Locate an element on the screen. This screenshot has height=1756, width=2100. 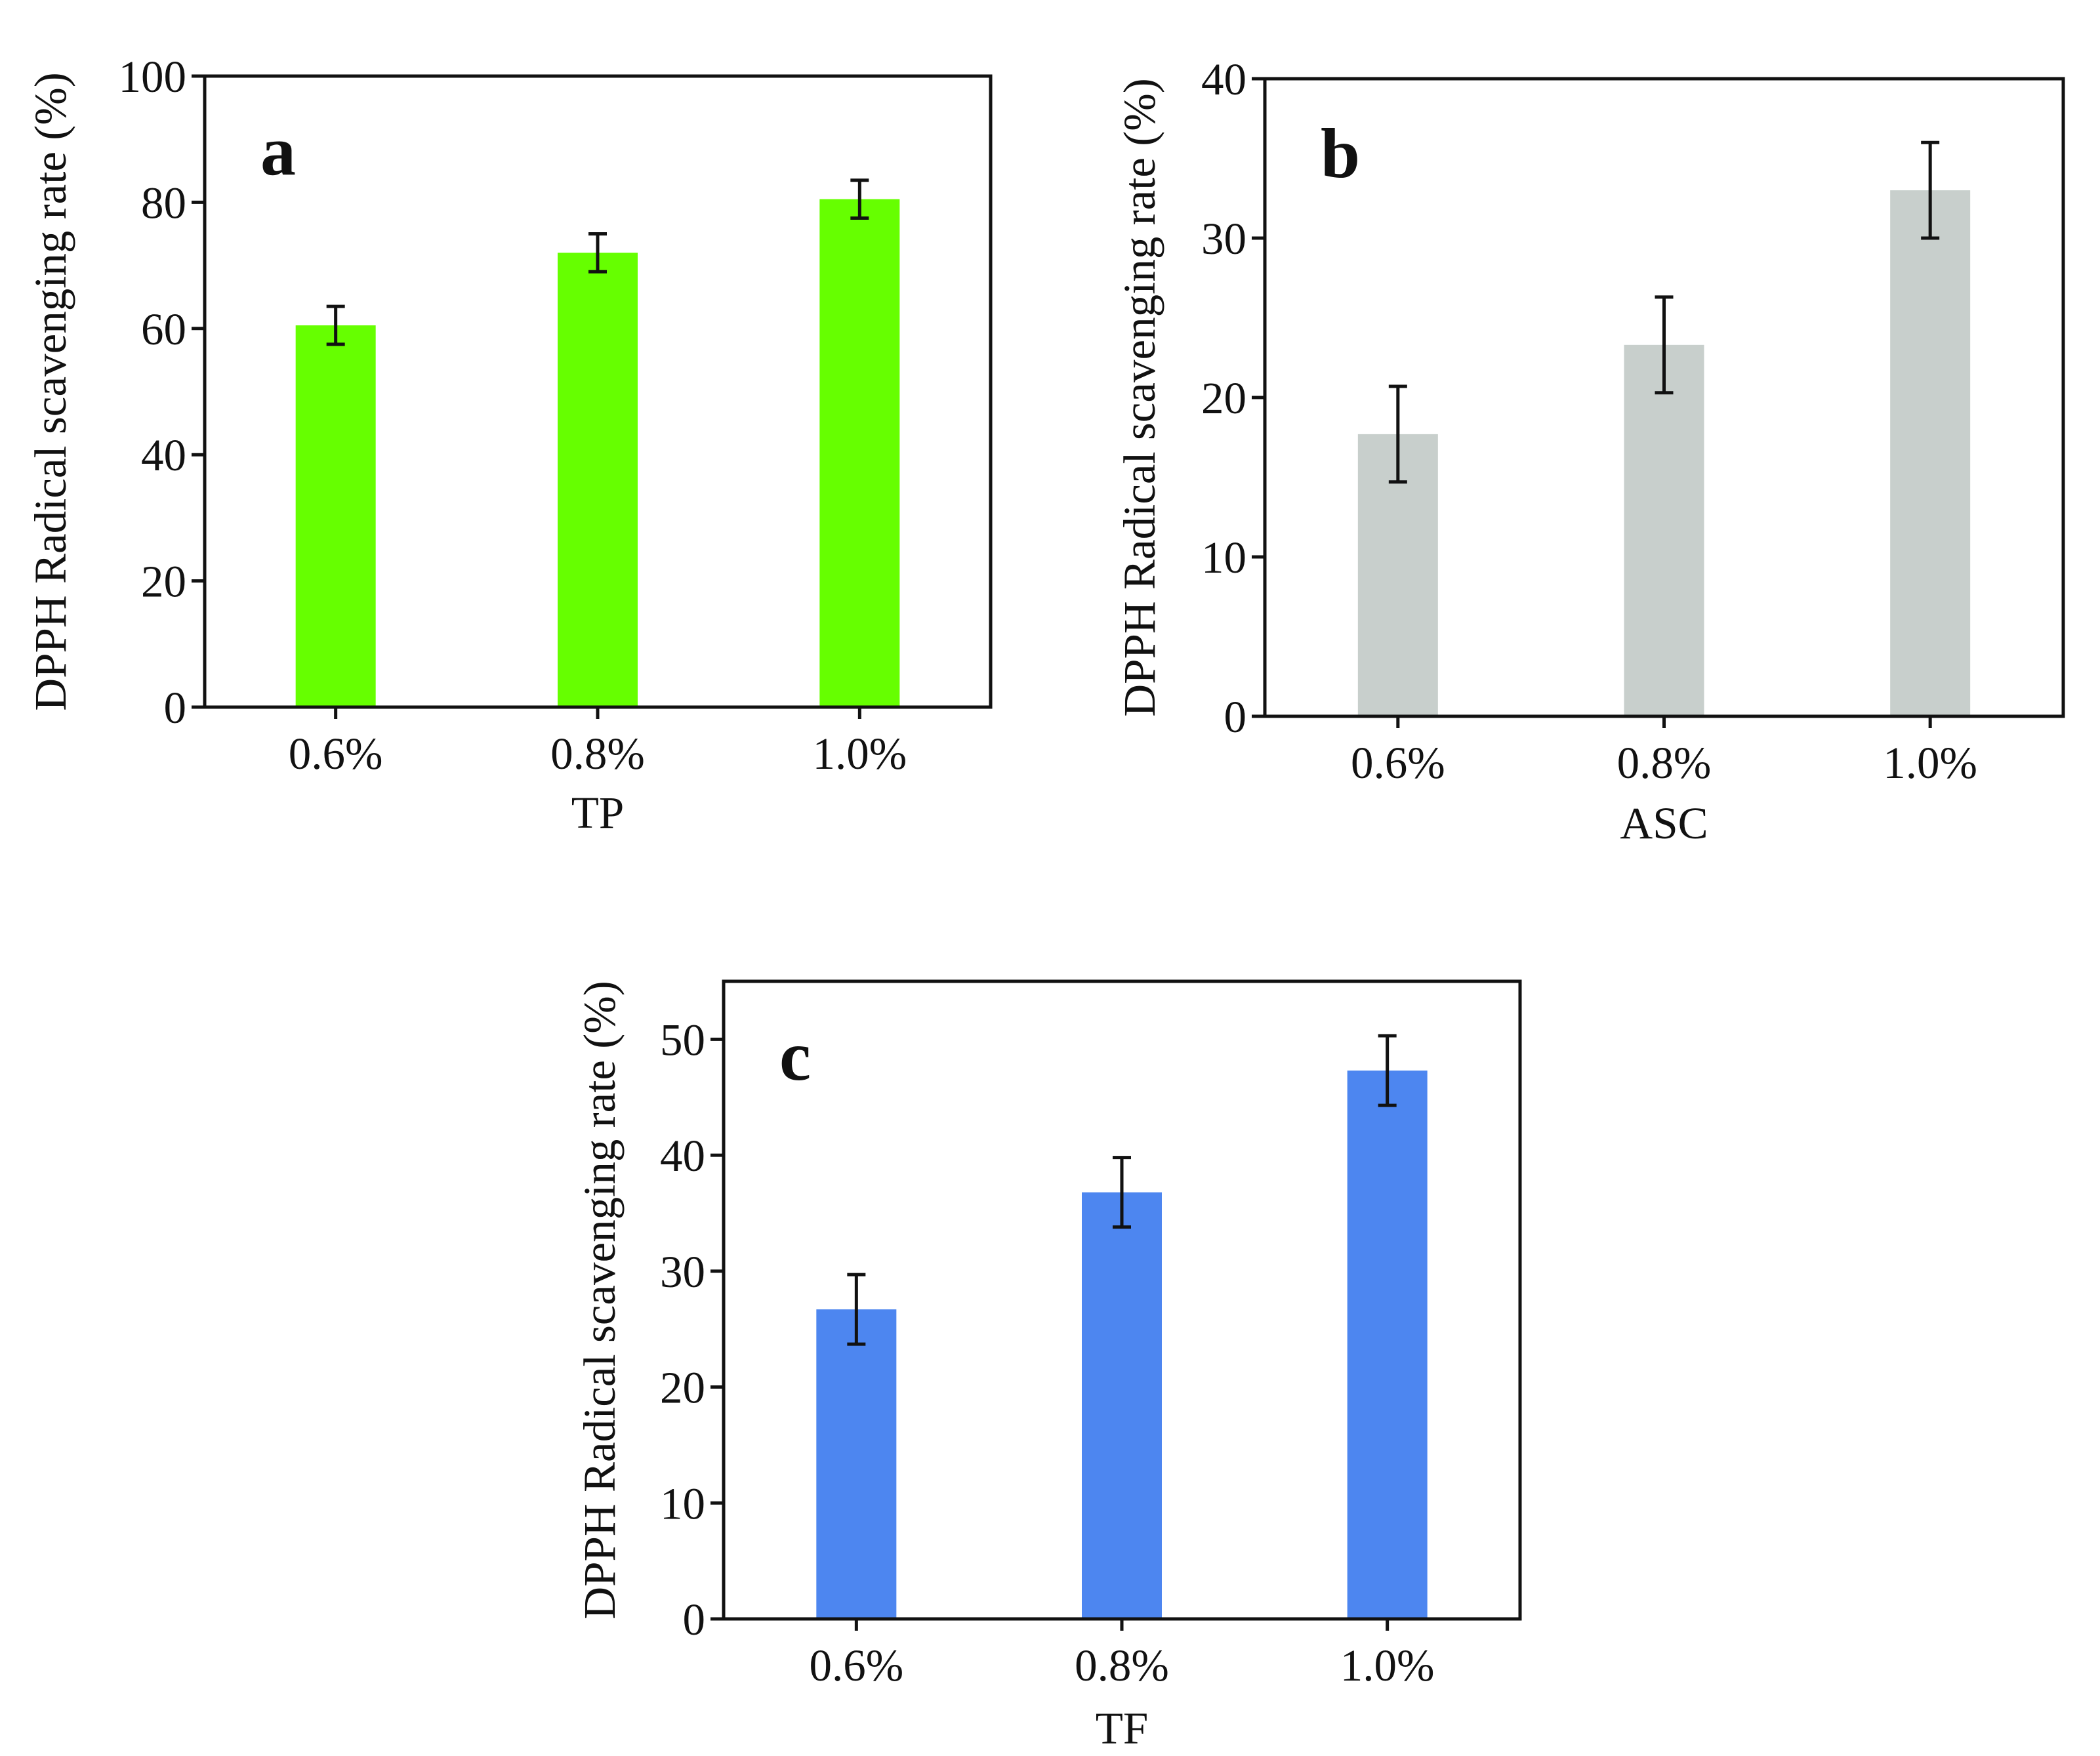
panel-letter: b is located at coordinates (1340, 154).